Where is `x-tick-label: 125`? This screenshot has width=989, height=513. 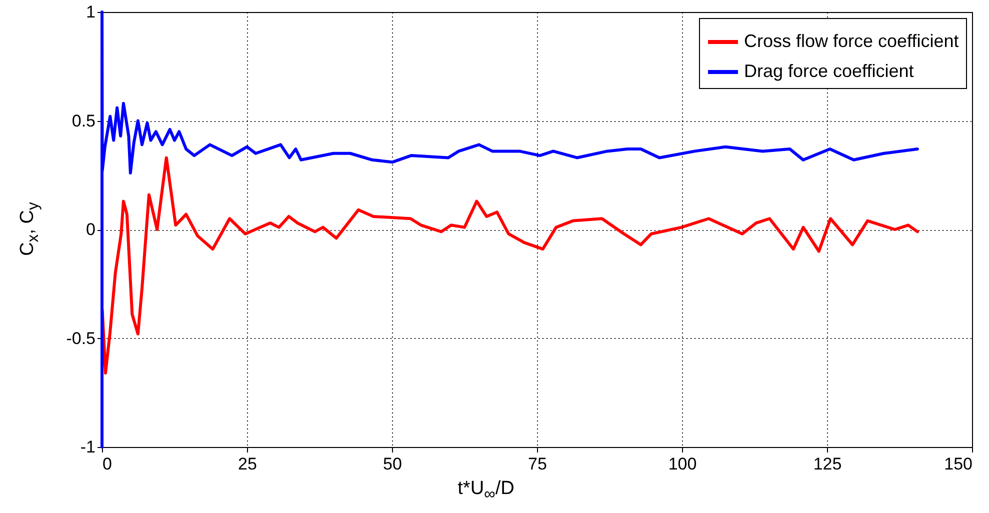 x-tick-label: 125 is located at coordinates (827, 464).